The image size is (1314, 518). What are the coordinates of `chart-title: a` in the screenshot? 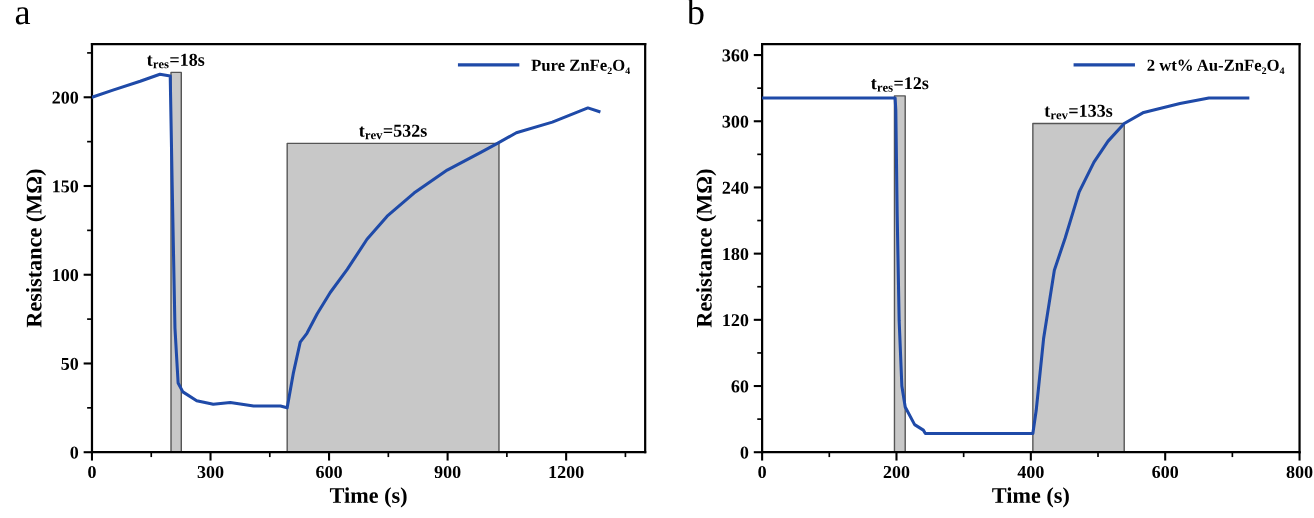 It's located at (23, 16).